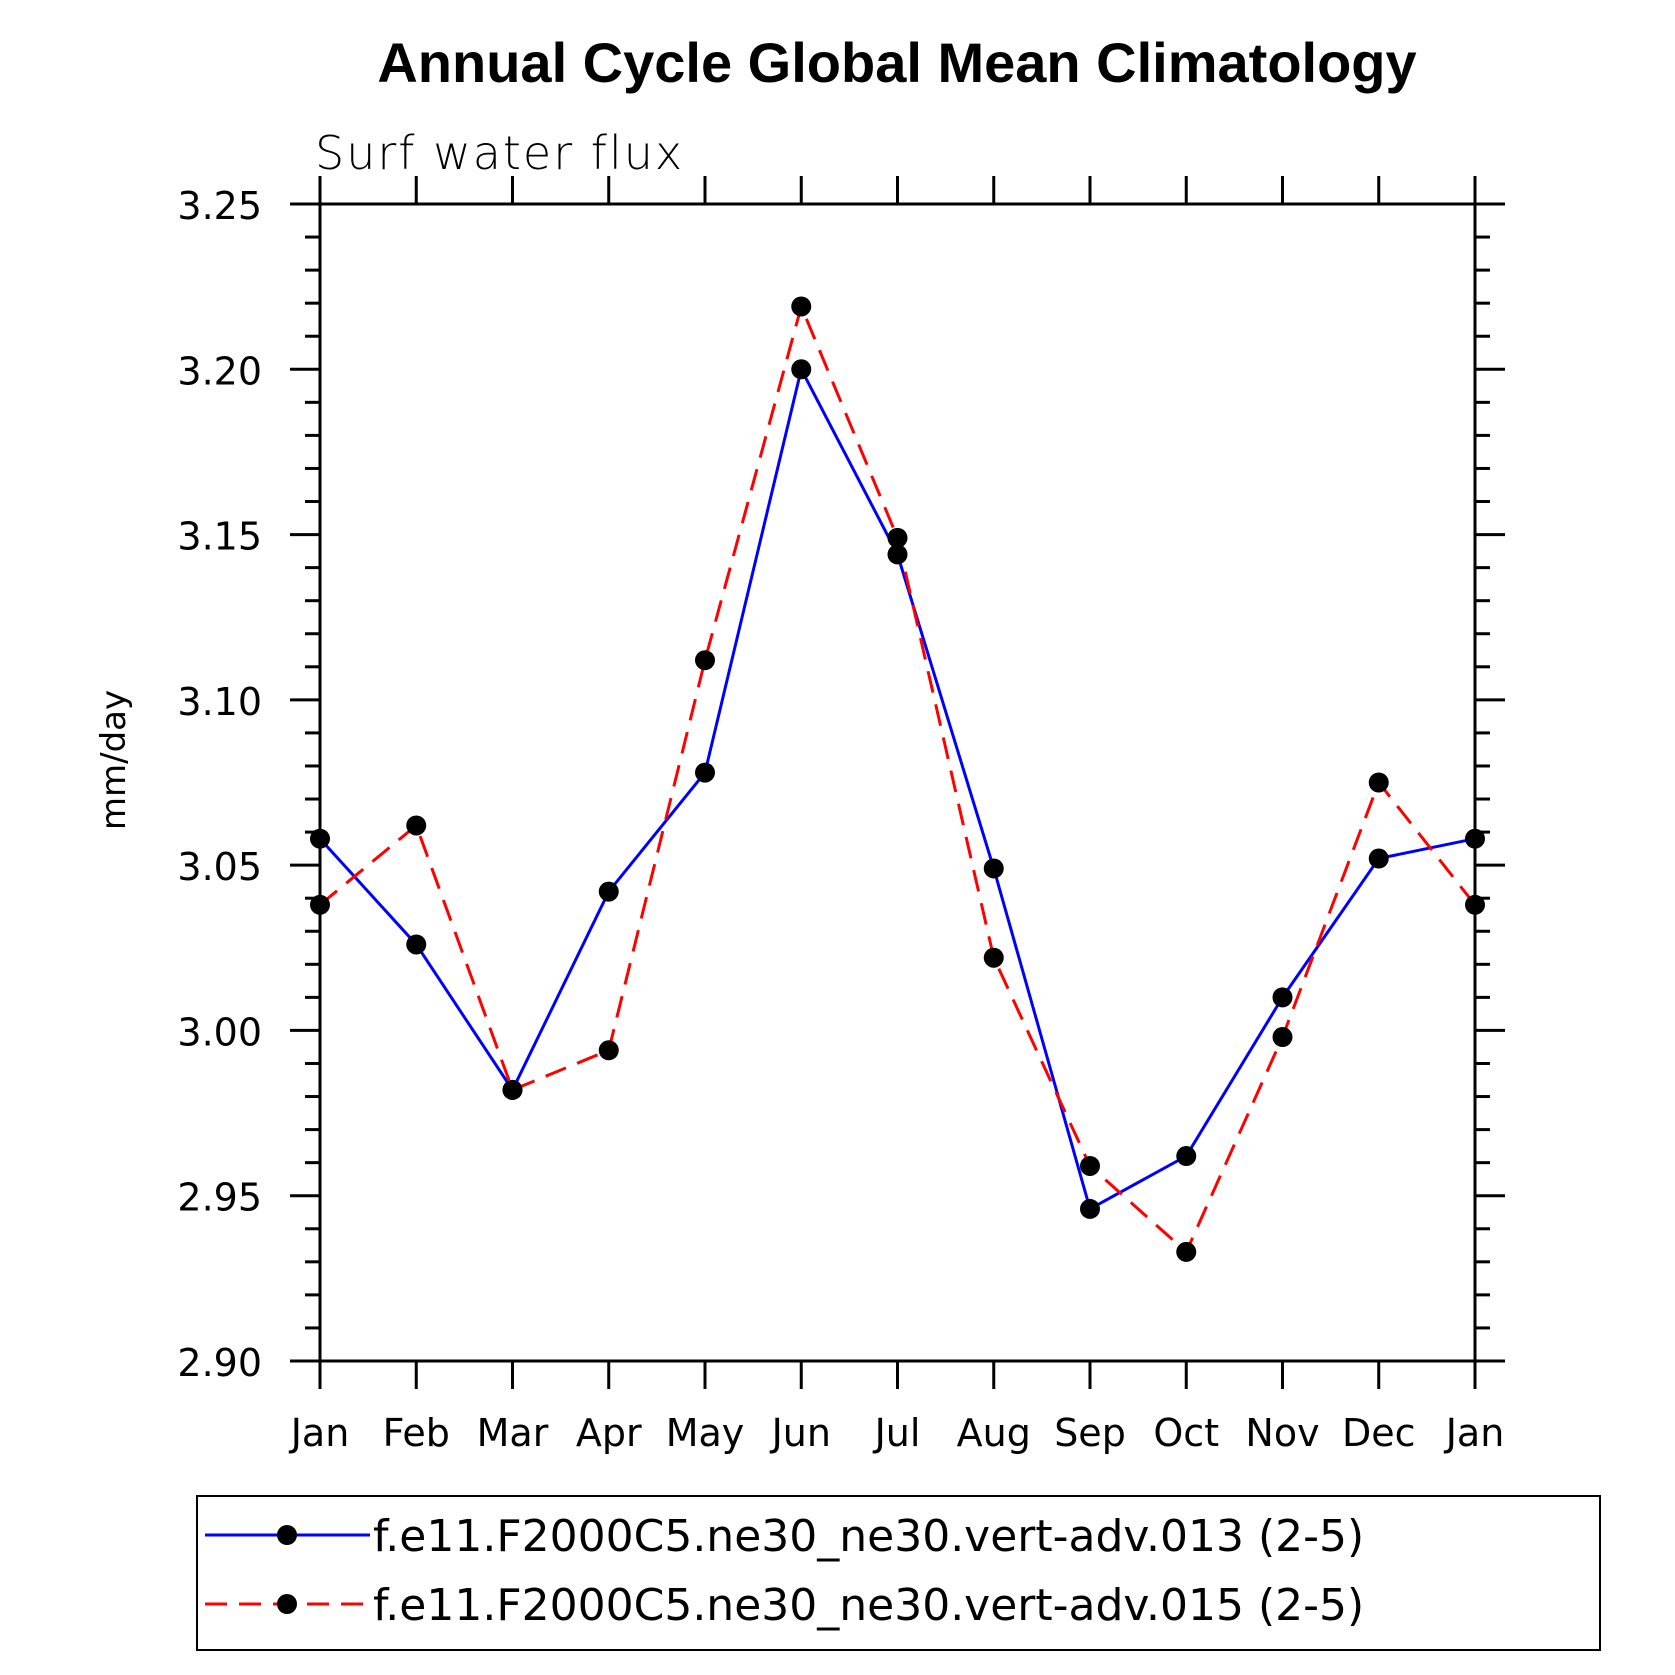  Describe the element at coordinates (416, 1433) in the screenshot. I see `x-tick-label: Feb` at that location.